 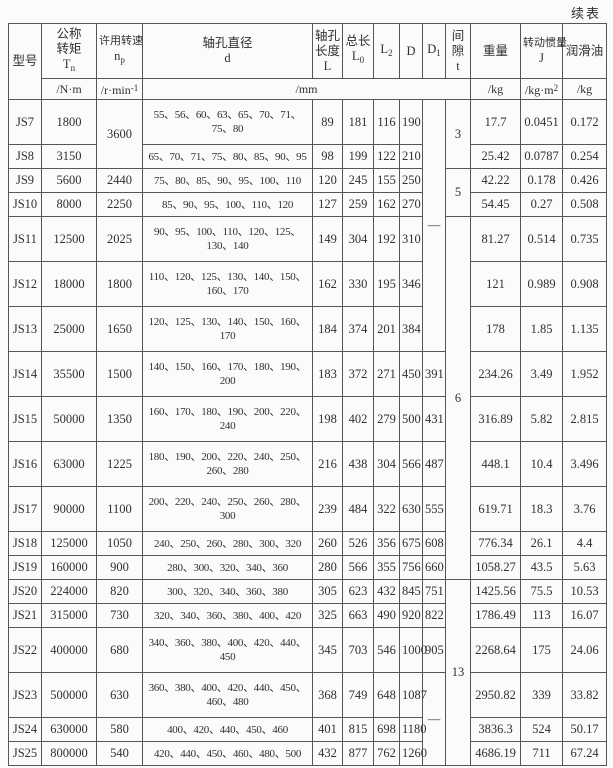 What do you see at coordinates (584, 543) in the screenshot?
I see `oil-cell: 4.4` at bounding box center [584, 543].